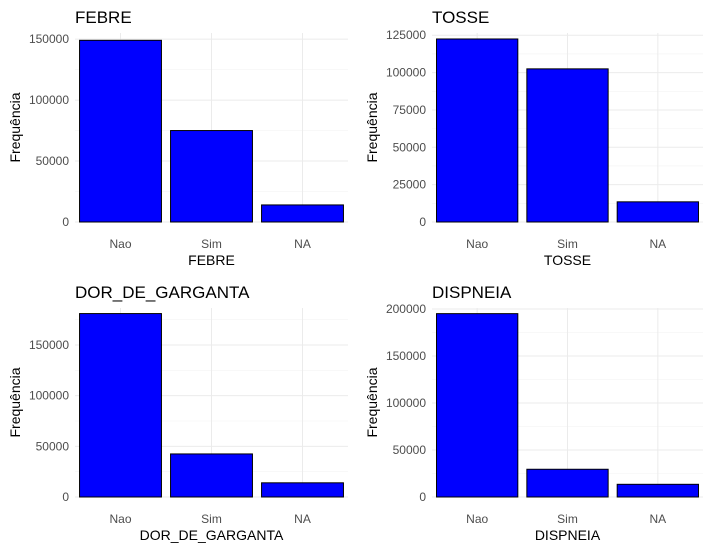 The image size is (714, 550). What do you see at coordinates (567, 260) in the screenshot?
I see `x-axis-title: TOSSE` at bounding box center [567, 260].